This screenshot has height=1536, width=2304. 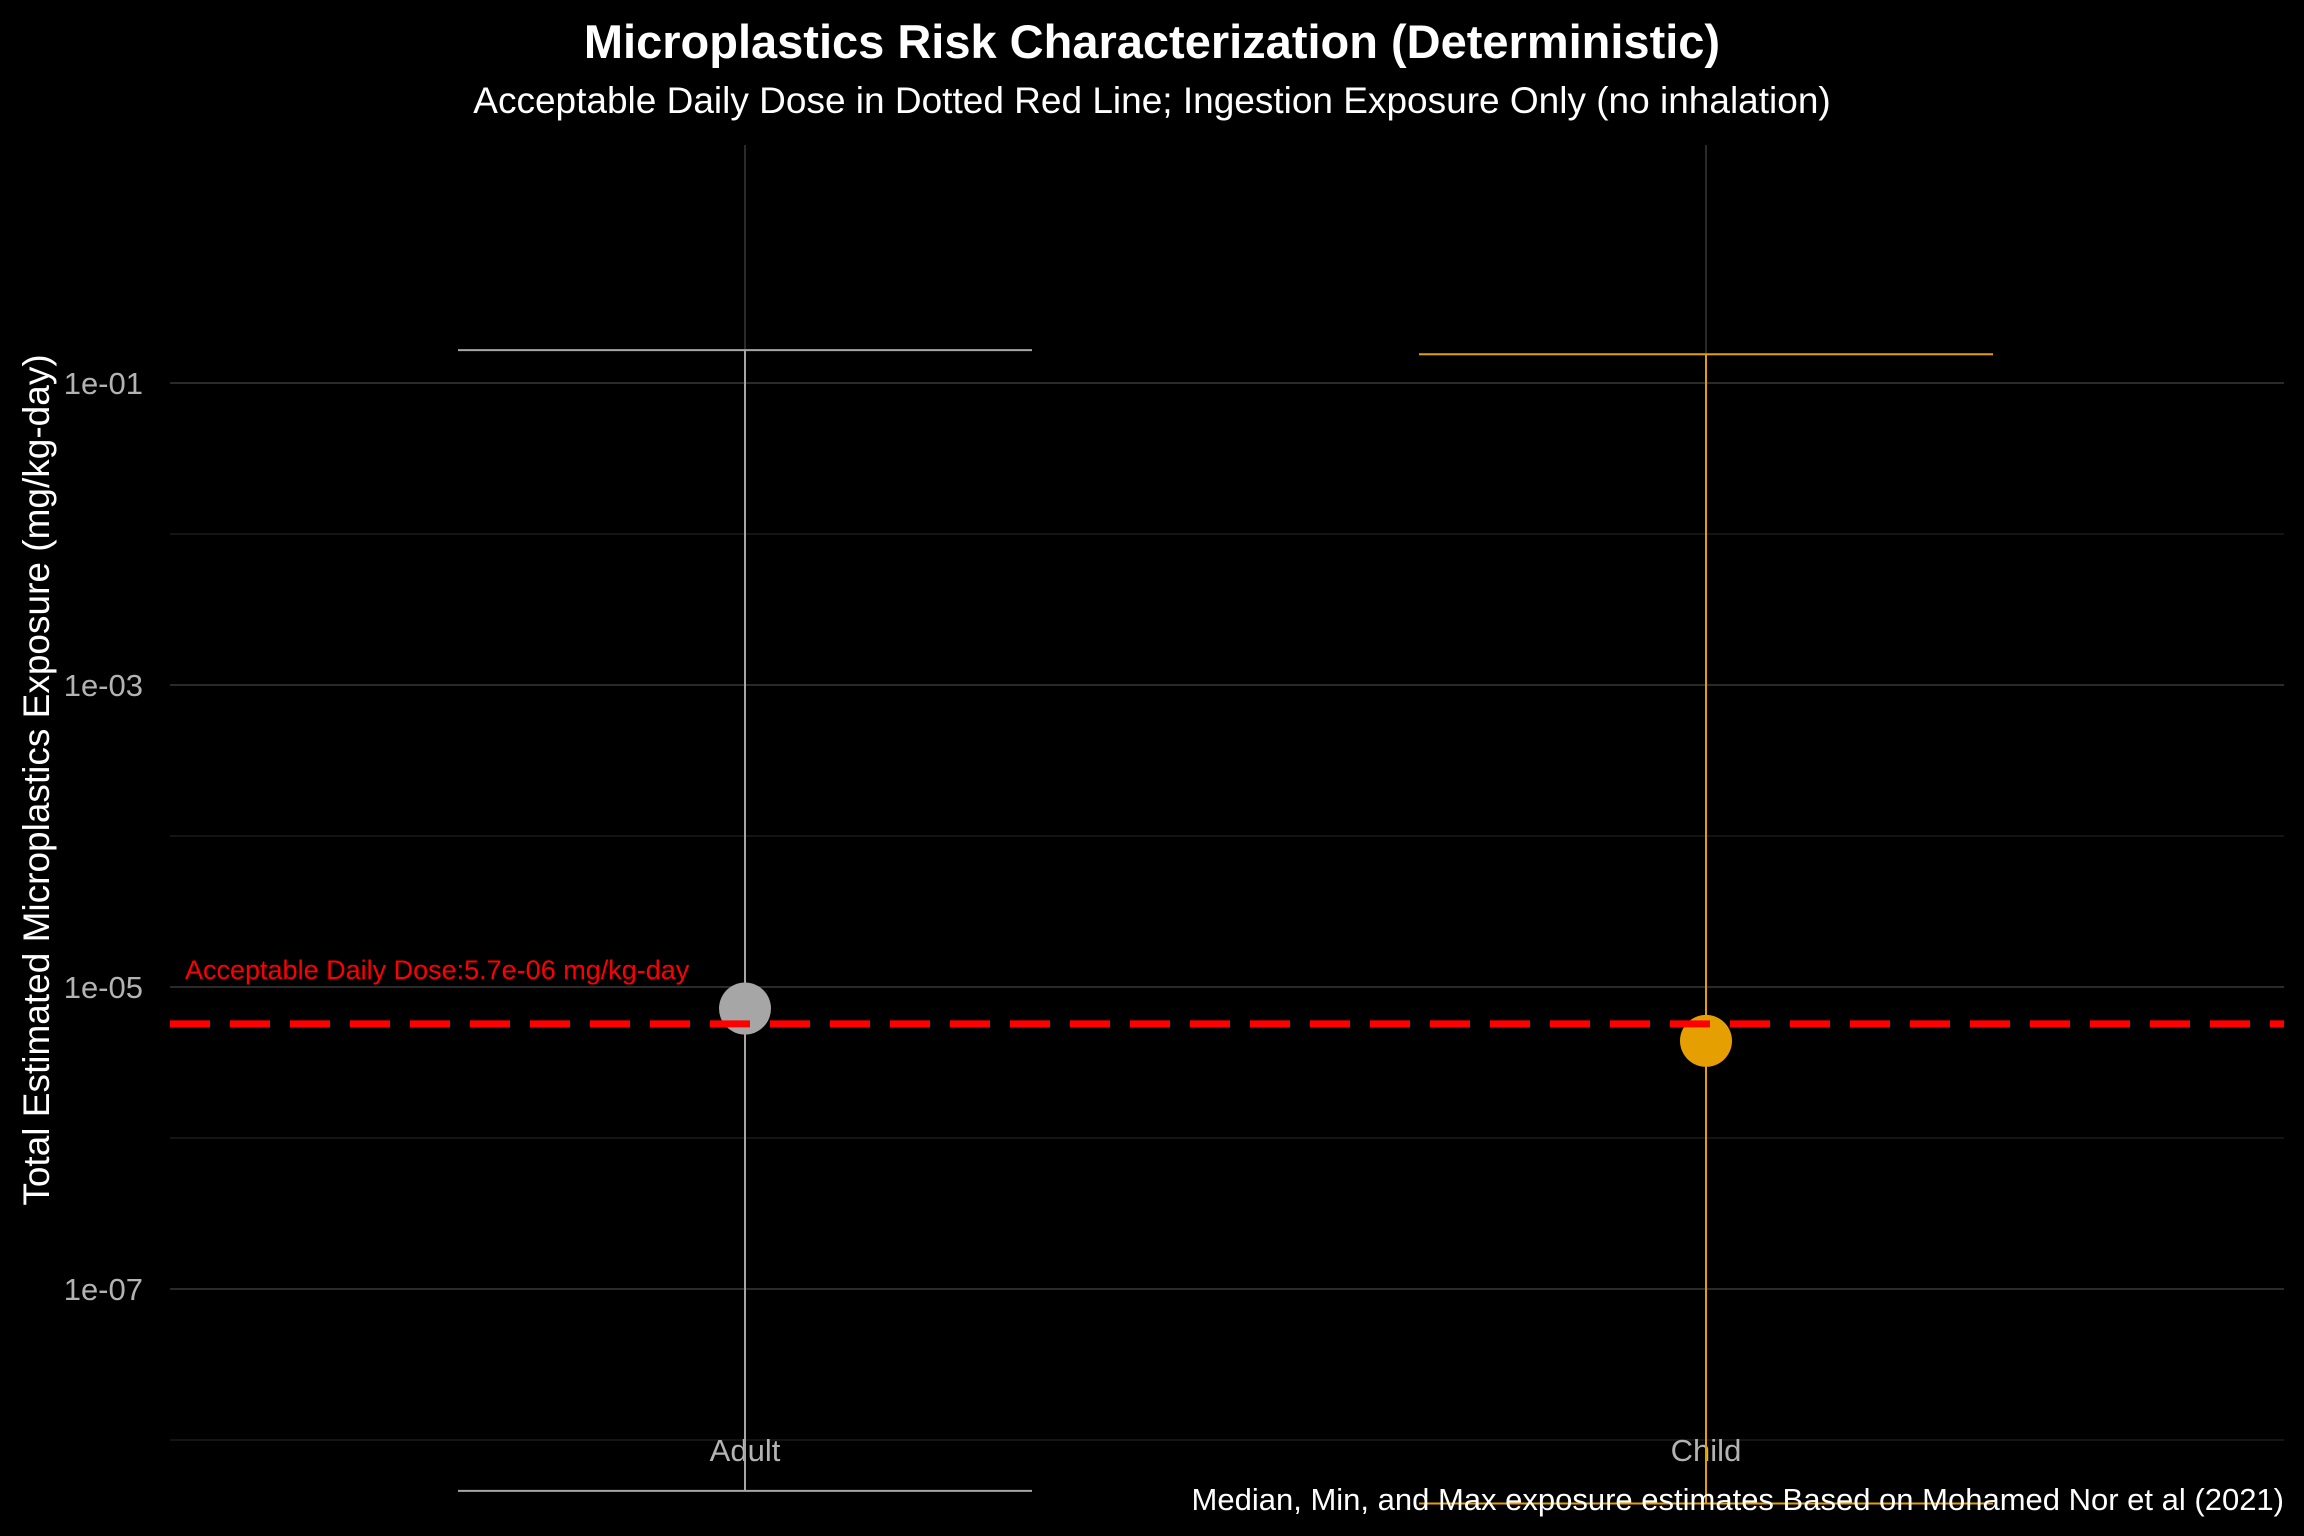 What do you see at coordinates (1226, 1450) in the screenshot?
I see `x-axis-ticks: Adult Child` at bounding box center [1226, 1450].